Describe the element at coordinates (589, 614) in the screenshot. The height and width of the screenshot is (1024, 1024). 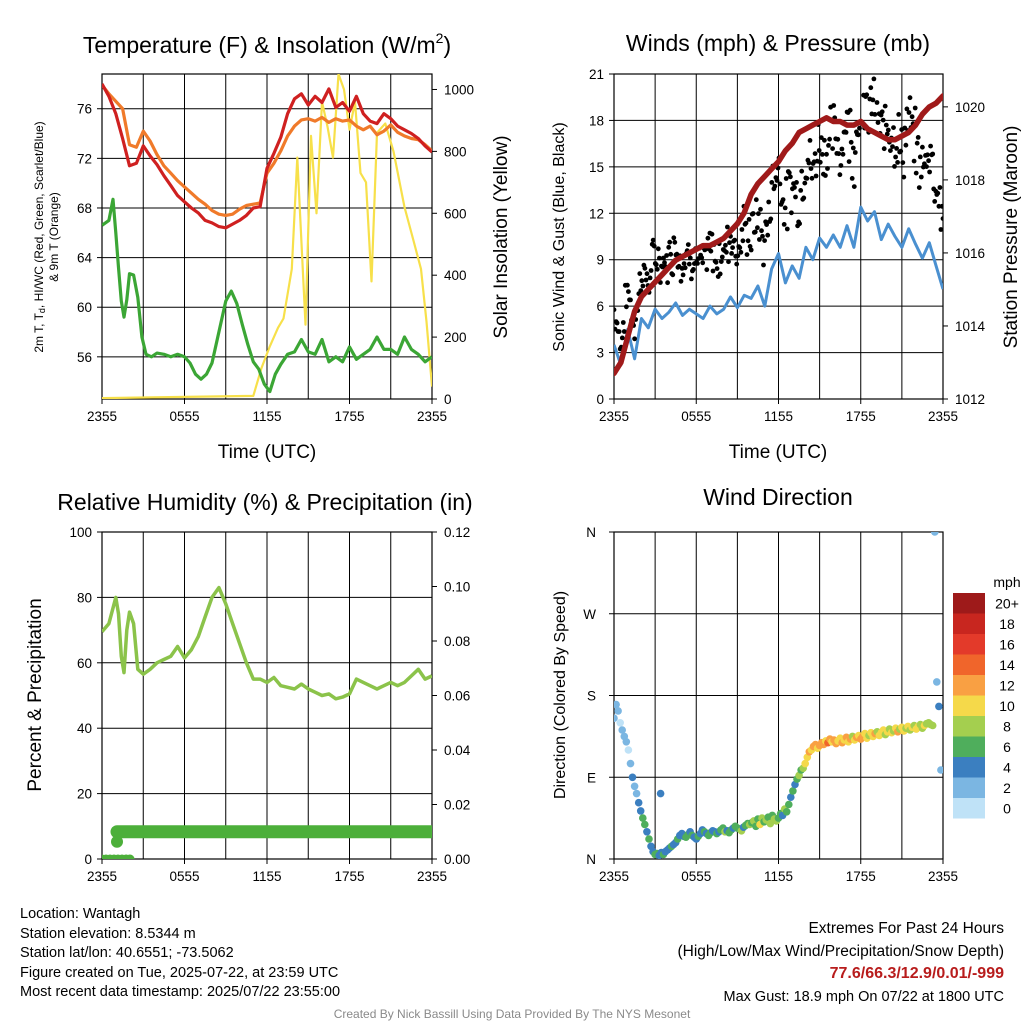
I see `y-tick-label: W` at that location.